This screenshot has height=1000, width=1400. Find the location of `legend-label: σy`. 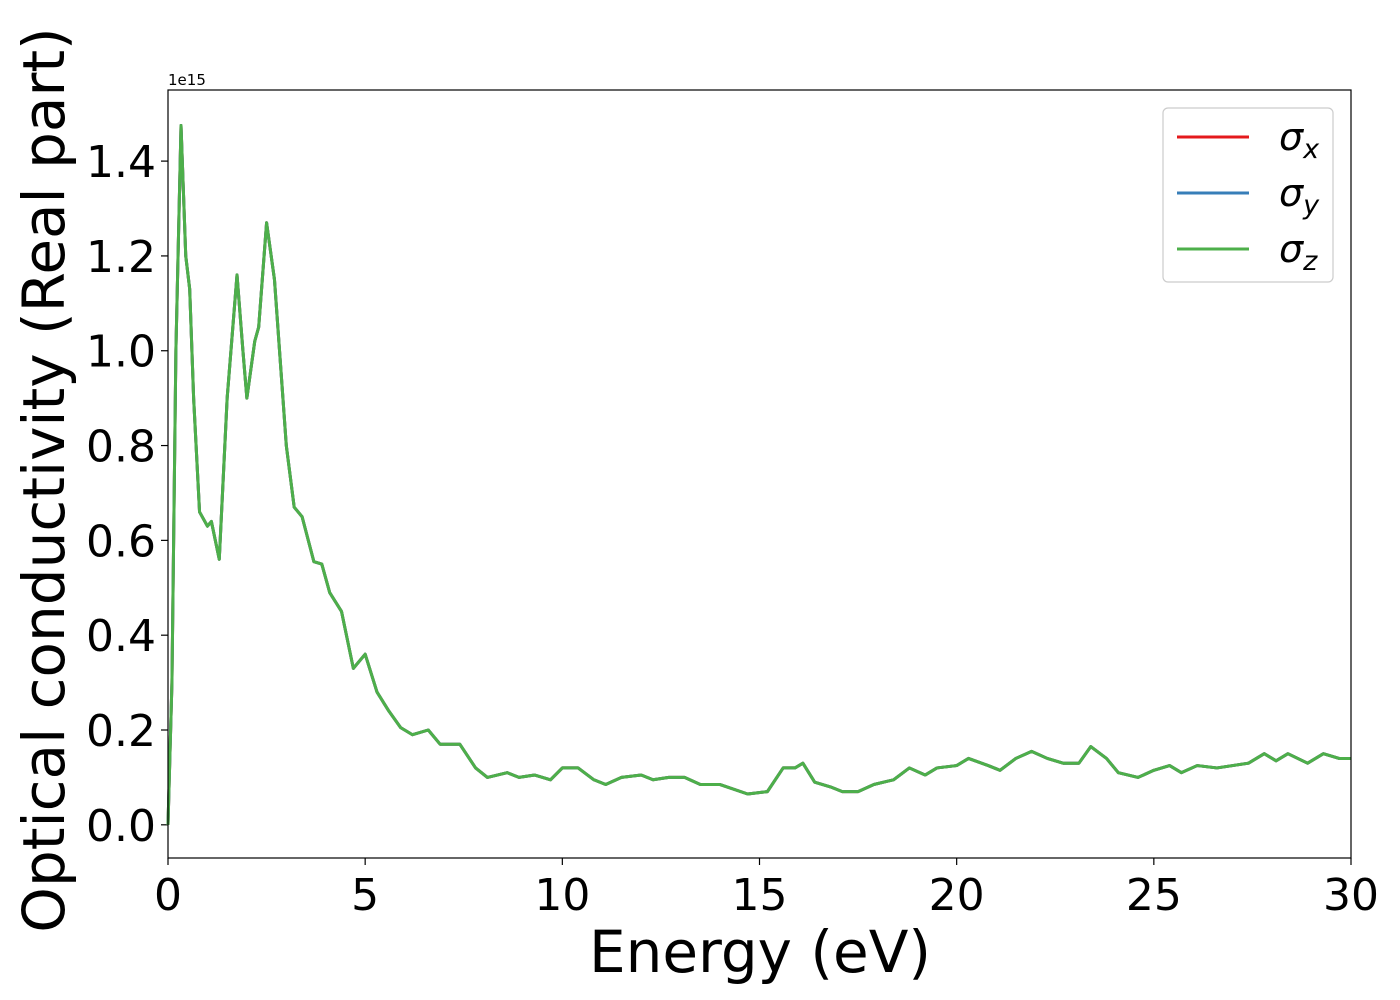

legend-label: σy is located at coordinates (1299, 196).